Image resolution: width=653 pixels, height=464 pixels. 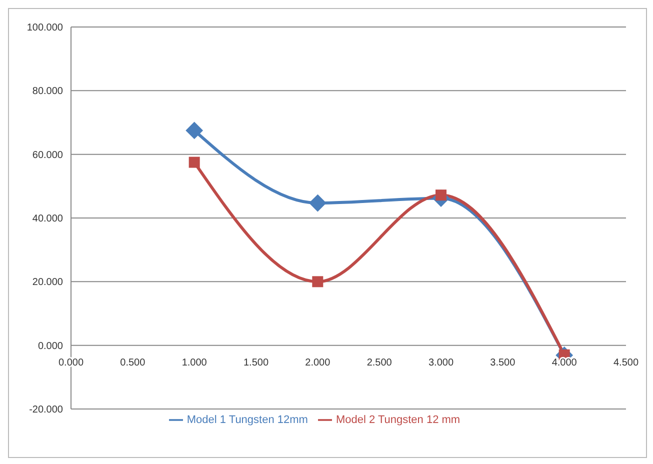 What do you see at coordinates (565, 362) in the screenshot?
I see `x-tick-label: 4.000` at bounding box center [565, 362].